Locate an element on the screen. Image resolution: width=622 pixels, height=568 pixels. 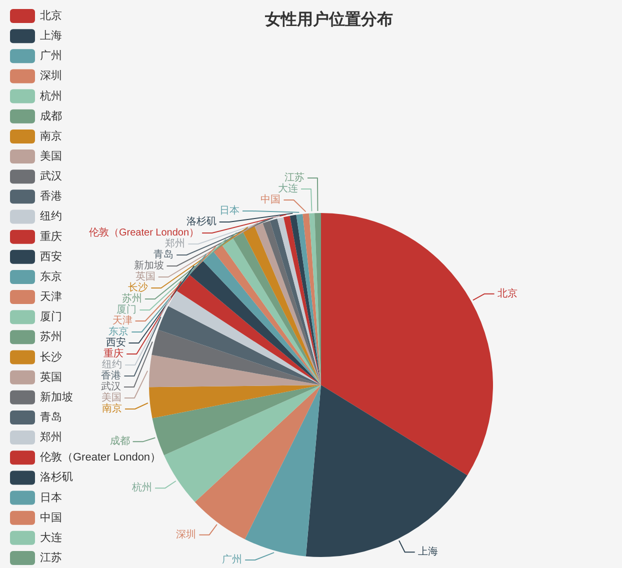
slice-label: 苏州 is located at coordinates (132, 299).